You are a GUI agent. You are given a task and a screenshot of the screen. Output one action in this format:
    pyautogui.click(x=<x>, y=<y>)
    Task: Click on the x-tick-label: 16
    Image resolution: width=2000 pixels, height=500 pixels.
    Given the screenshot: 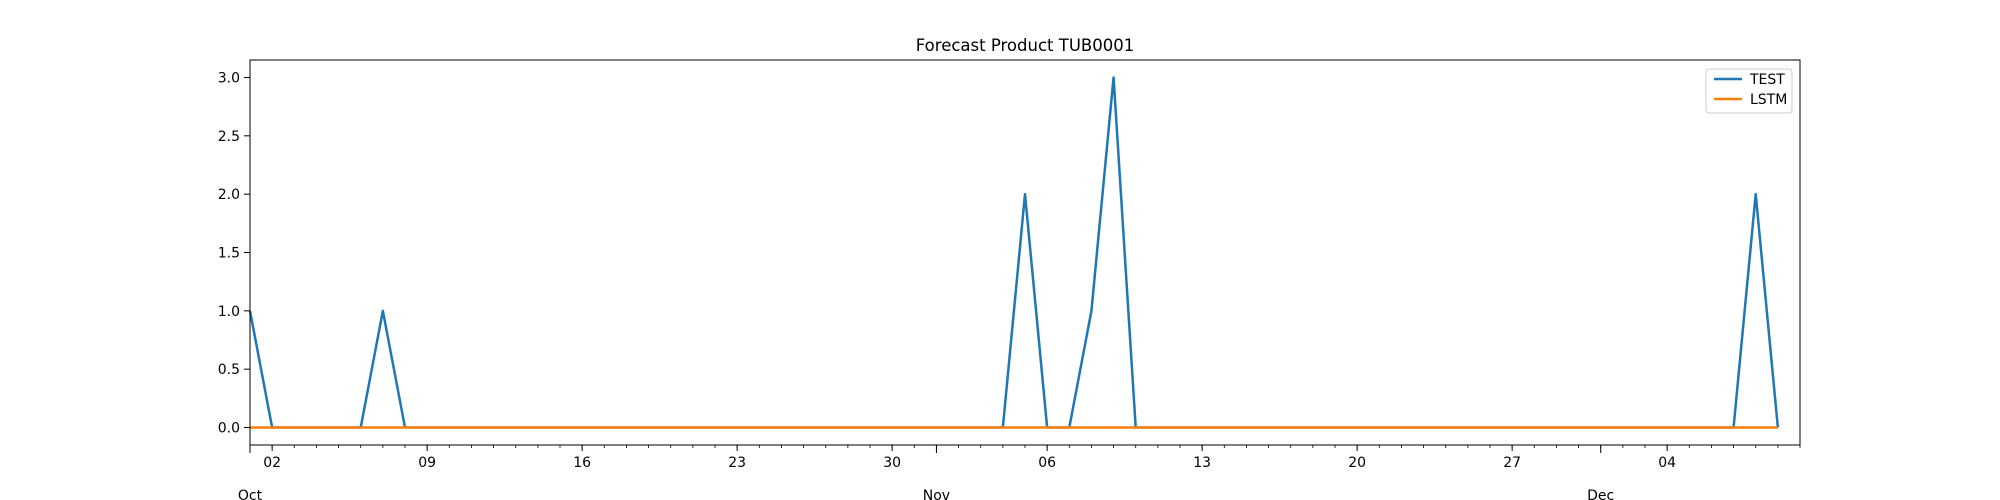 What is the action you would take?
    pyautogui.click(x=582, y=463)
    